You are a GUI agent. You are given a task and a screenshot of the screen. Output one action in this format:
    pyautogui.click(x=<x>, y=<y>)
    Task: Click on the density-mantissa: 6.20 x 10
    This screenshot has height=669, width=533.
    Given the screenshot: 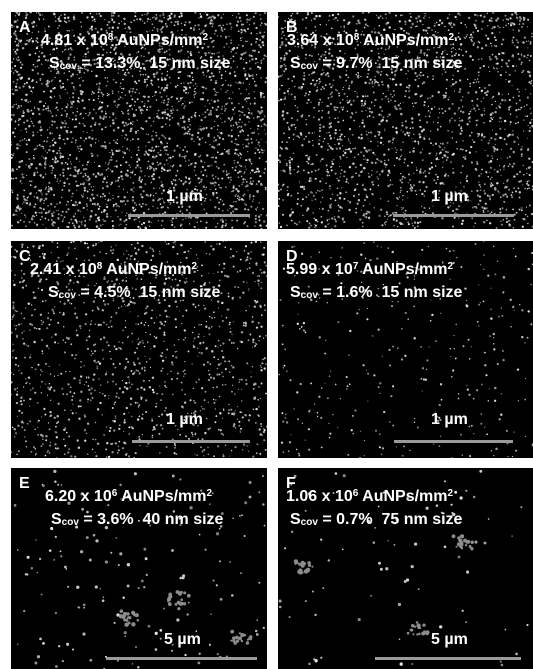 What is the action you would take?
    pyautogui.click(x=78, y=496)
    